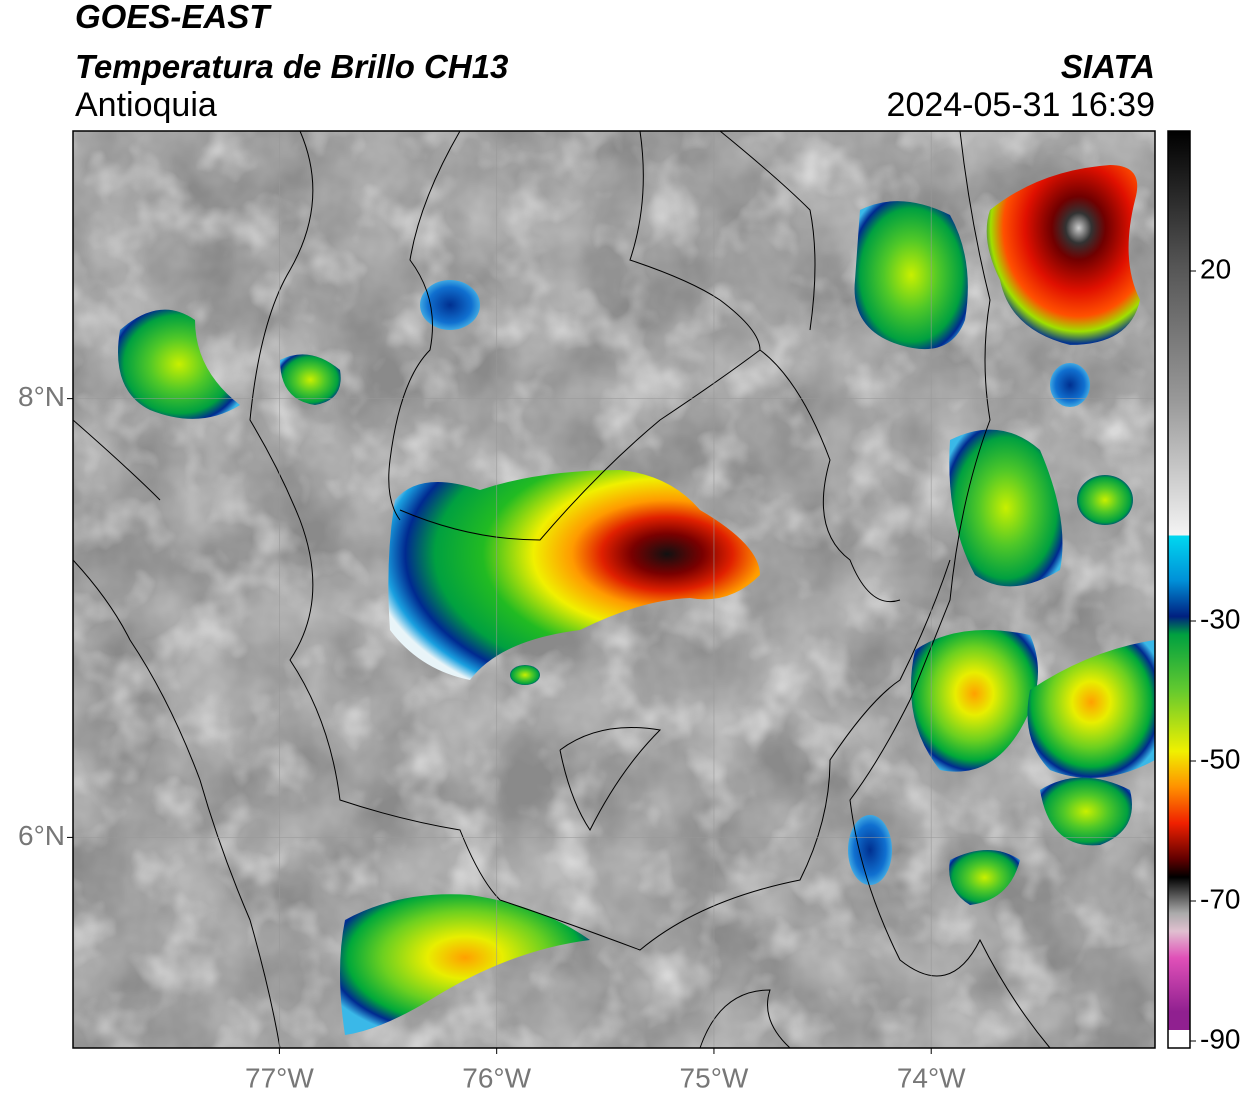 The image size is (1252, 1099). What do you see at coordinates (146, 105) in the screenshot?
I see `region: Antioquia` at bounding box center [146, 105].